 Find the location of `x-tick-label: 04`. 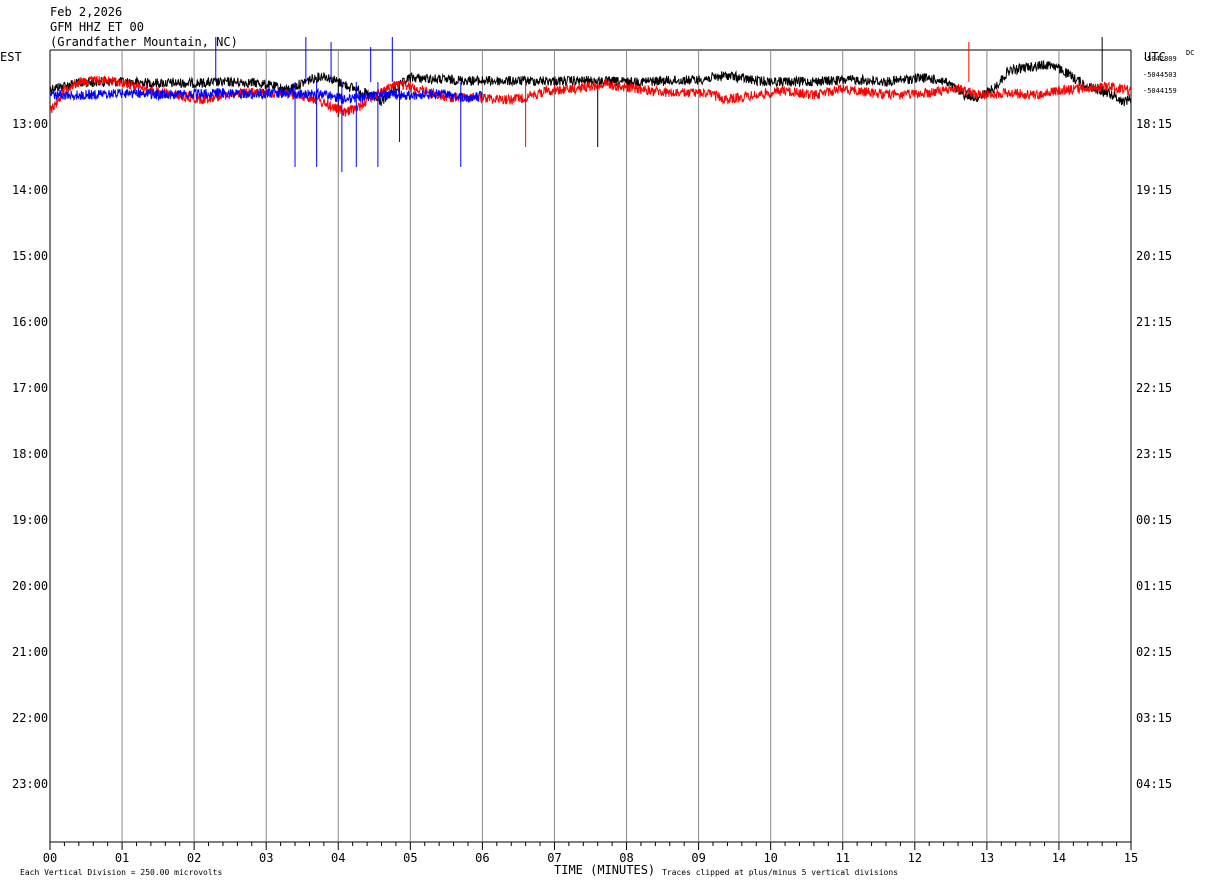

x-tick-label: 04 is located at coordinates (338, 858).